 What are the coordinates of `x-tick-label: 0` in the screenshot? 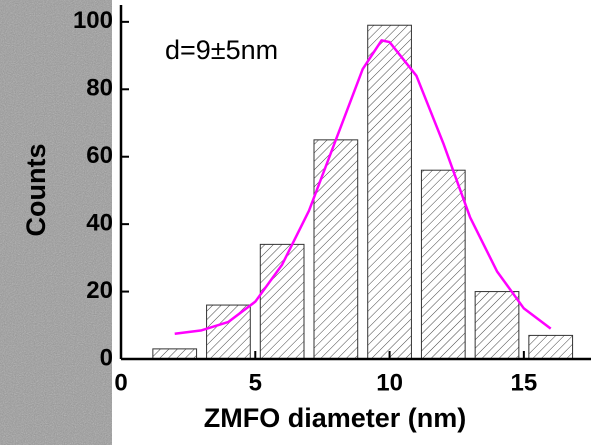 It's located at (120, 382).